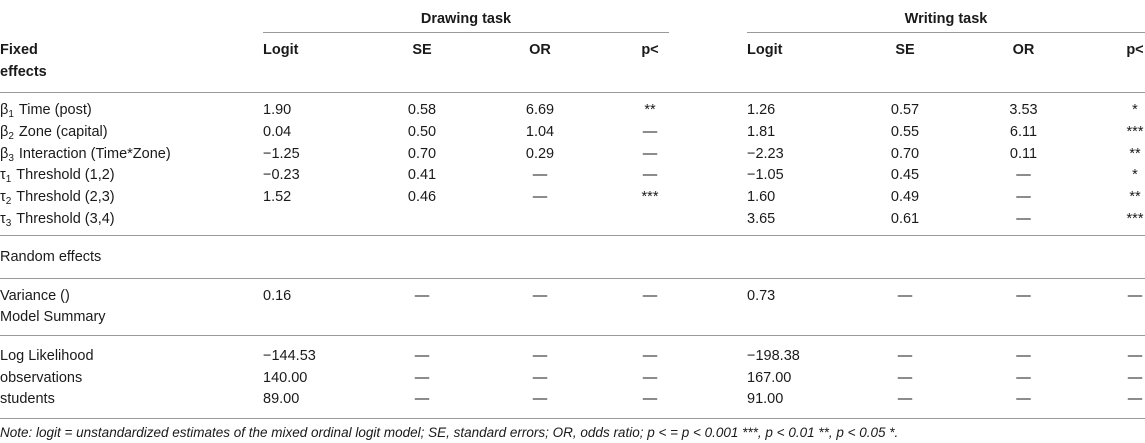 The height and width of the screenshot is (443, 1145). I want to click on cell-se-writing: 0.45, so click(905, 175).